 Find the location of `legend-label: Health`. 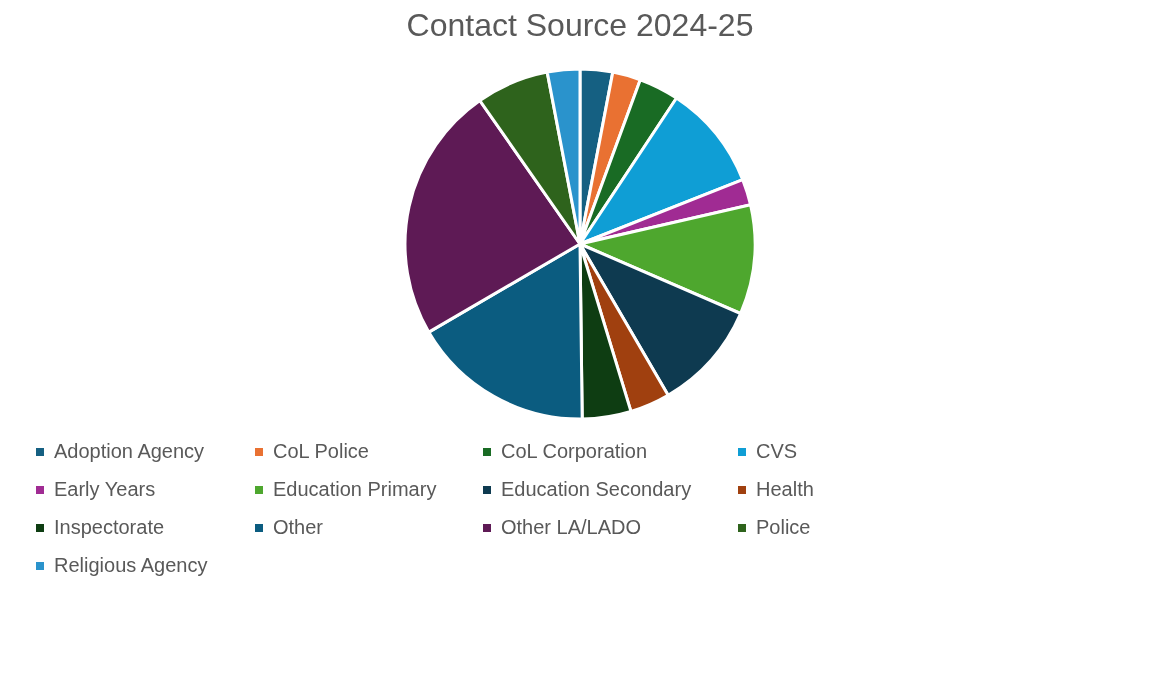

legend-label: Health is located at coordinates (785, 489).